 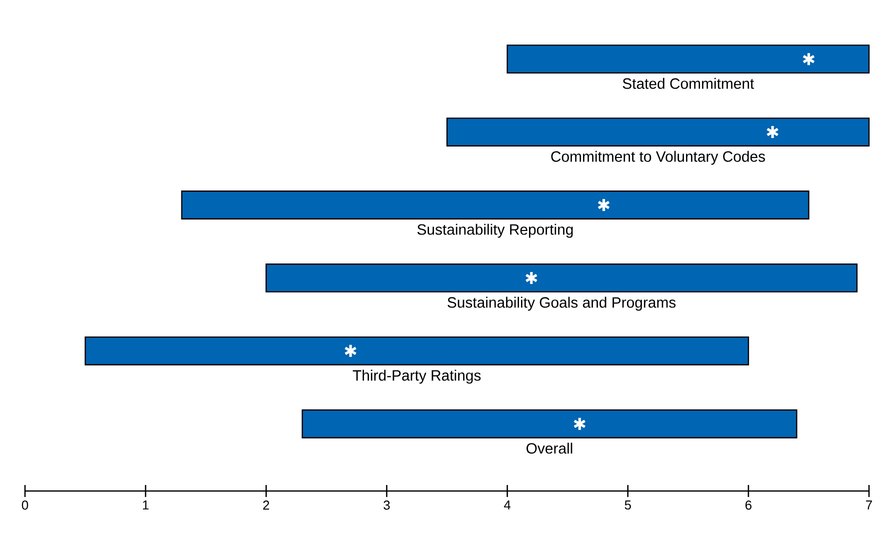 What do you see at coordinates (495, 231) in the screenshot?
I see `y-tick-label: Sustainability Reporting` at bounding box center [495, 231].